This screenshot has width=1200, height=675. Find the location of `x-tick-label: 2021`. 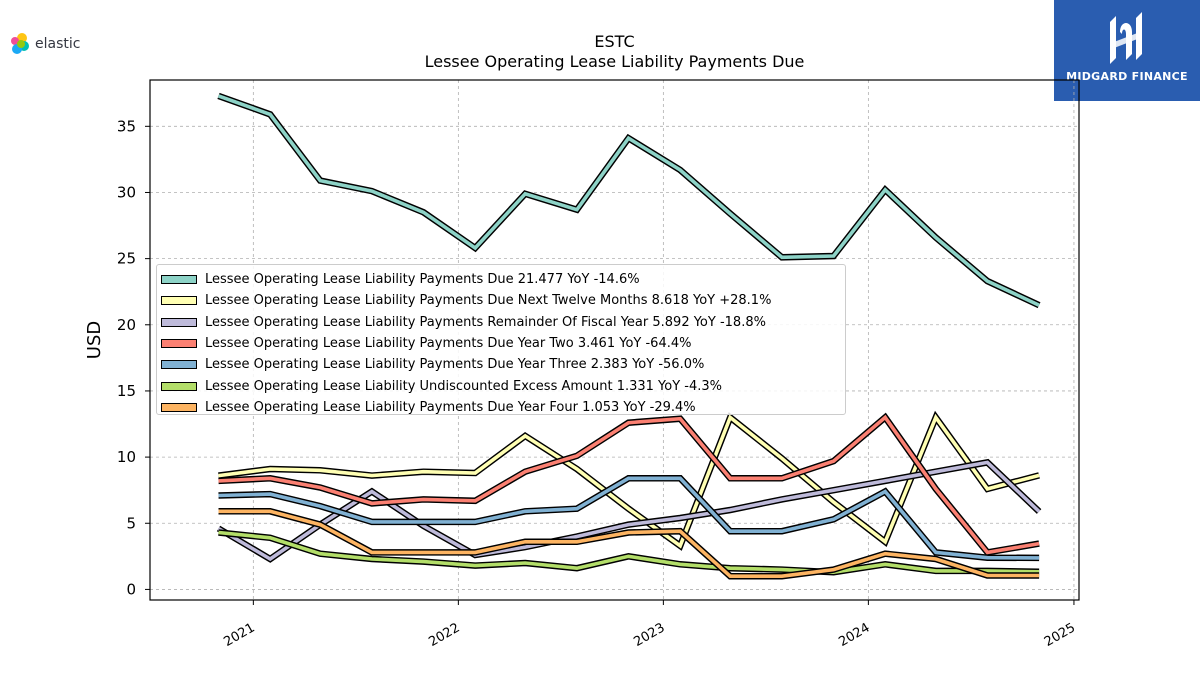

x-tick-label: 2021 is located at coordinates (239, 635).